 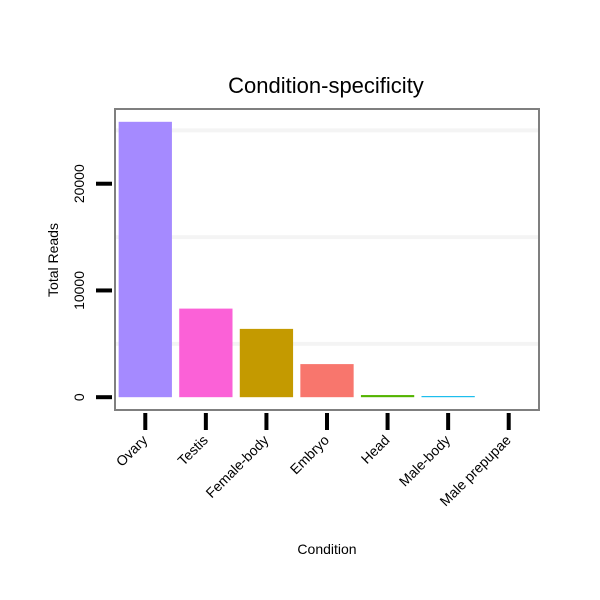 I want to click on bar-male-body, so click(x=448, y=397).